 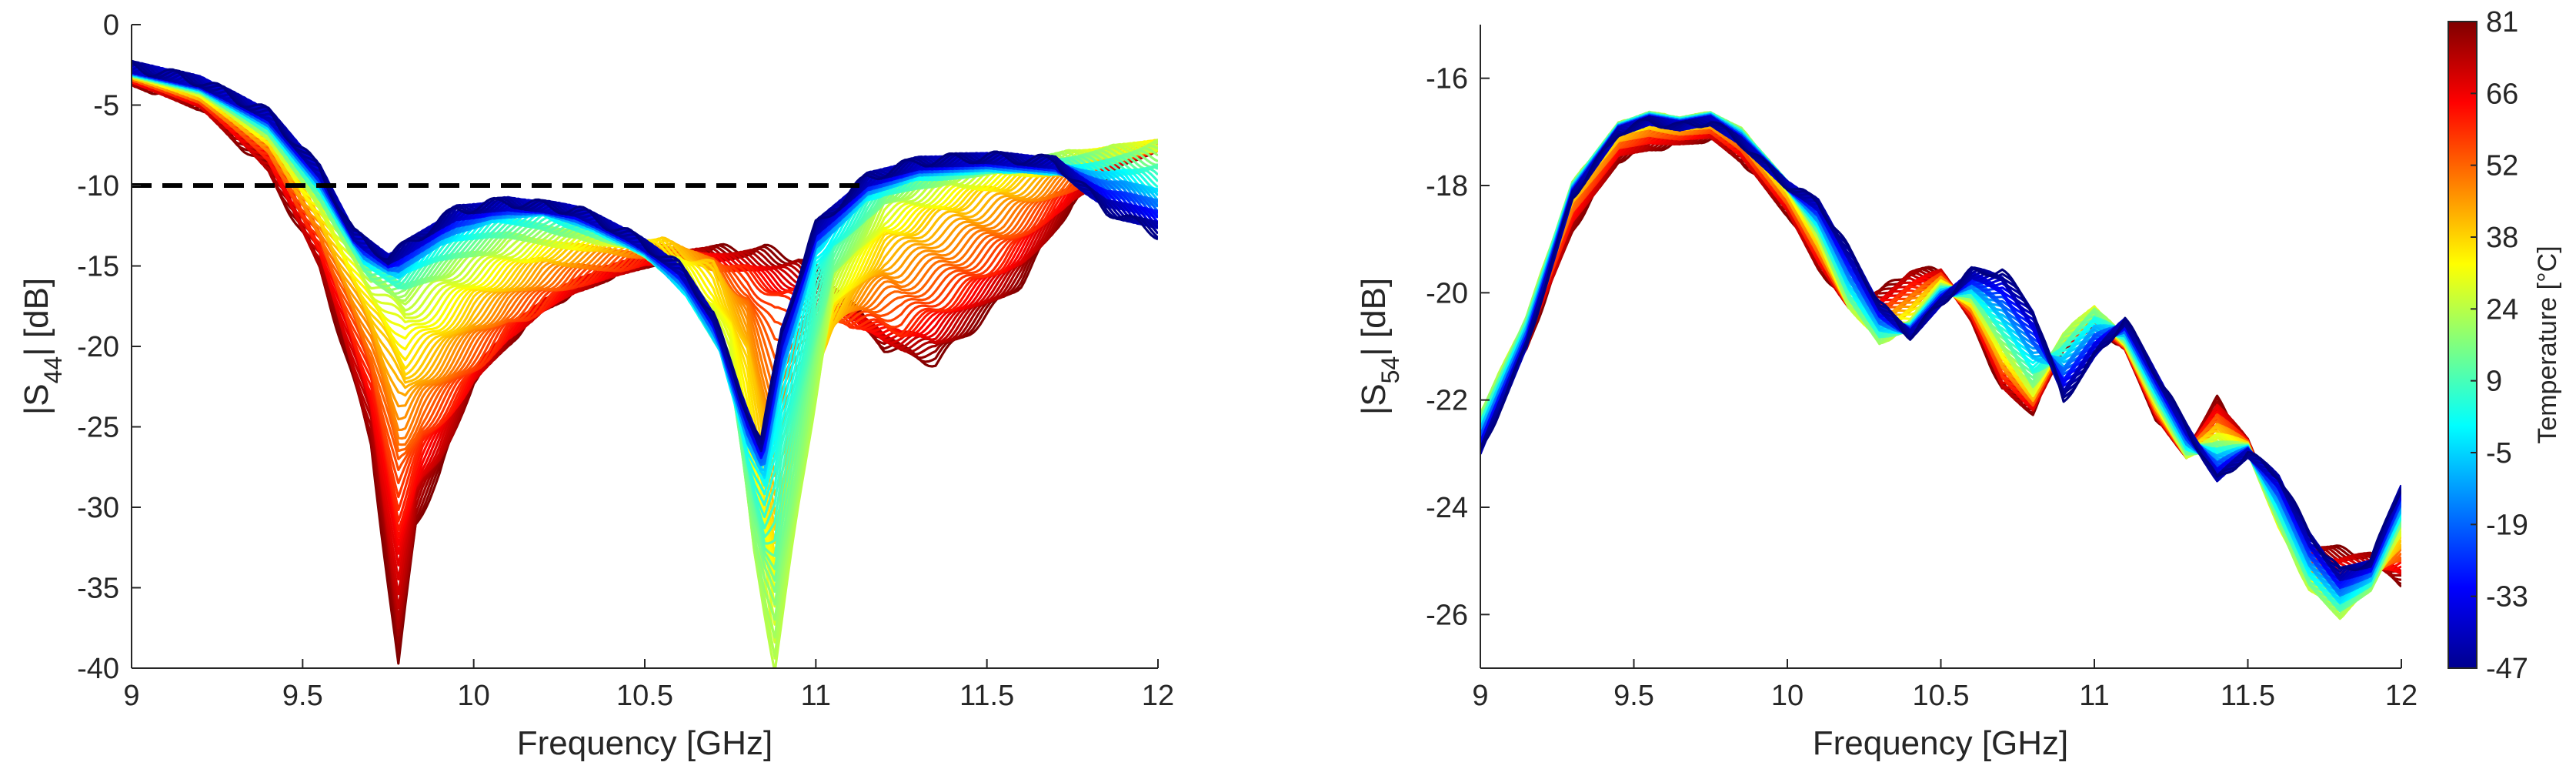 I want to click on s44-x-tick-label: 11, so click(x=816, y=696).